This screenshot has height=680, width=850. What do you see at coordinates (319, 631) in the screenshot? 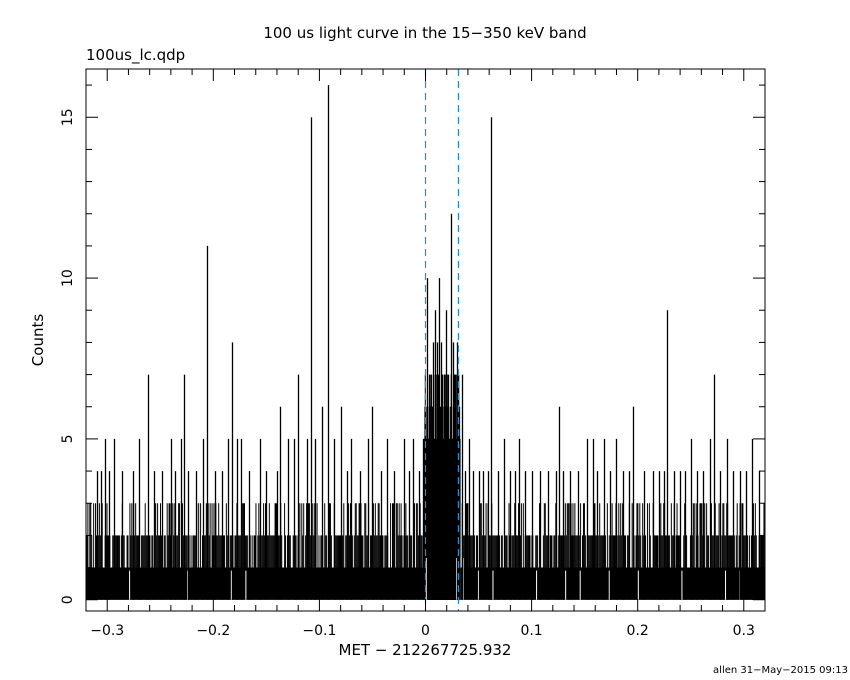
I see `x-tick-label: −0.1` at bounding box center [319, 631].